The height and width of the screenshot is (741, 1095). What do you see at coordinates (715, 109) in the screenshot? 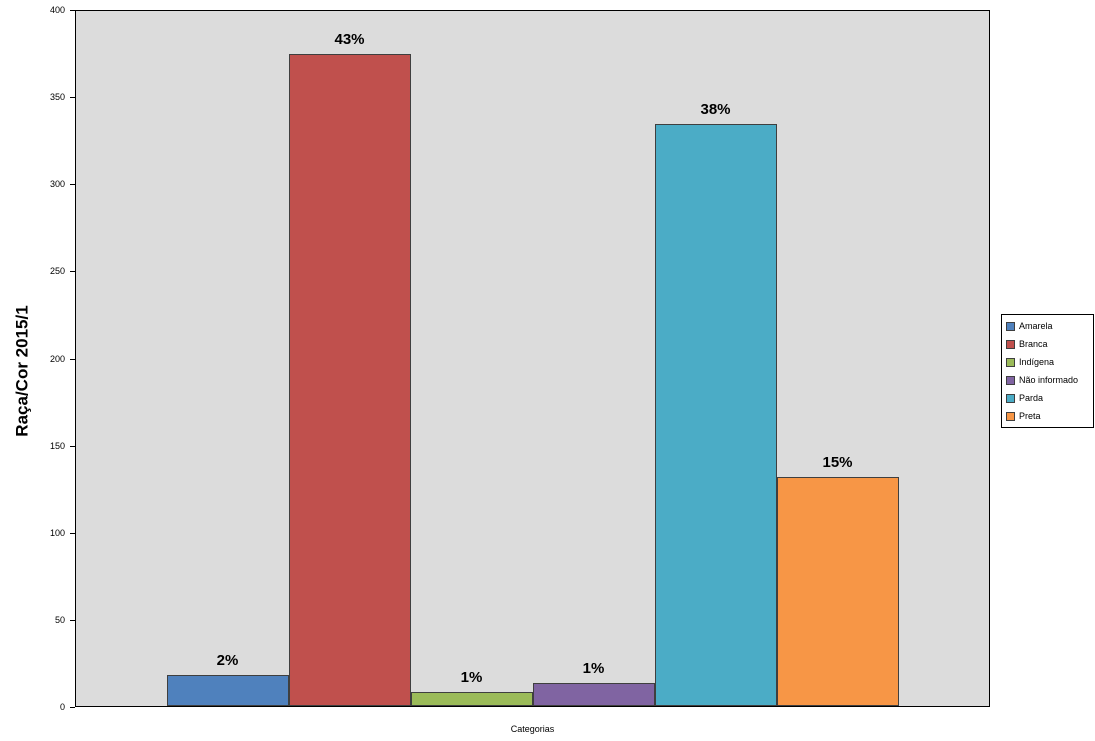
I see `bar-value-label-parda: 38%` at bounding box center [715, 109].